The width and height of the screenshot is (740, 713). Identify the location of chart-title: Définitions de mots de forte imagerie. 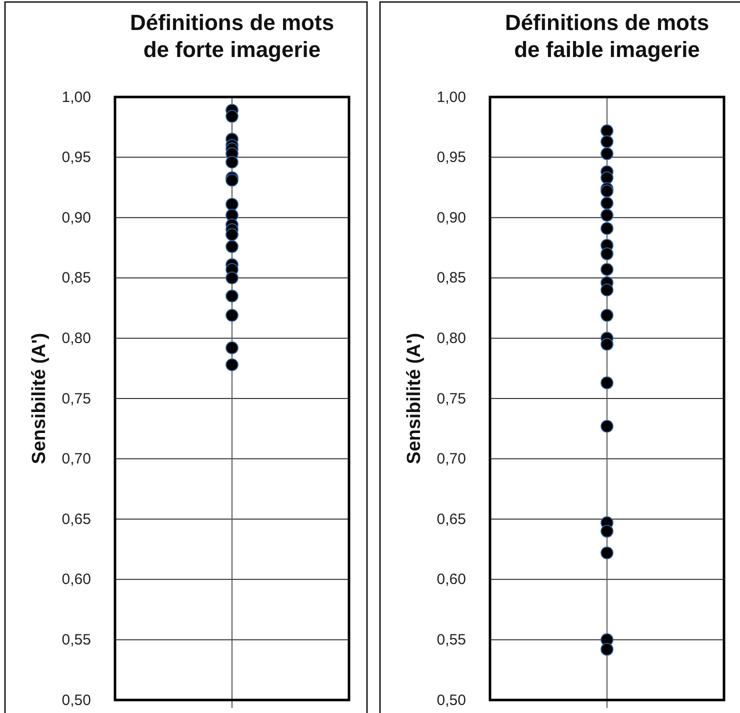
(232, 36).